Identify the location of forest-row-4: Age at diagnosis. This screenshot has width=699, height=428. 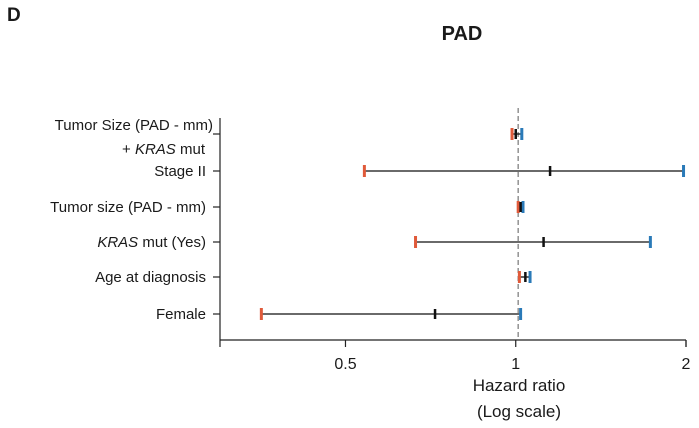
(313, 277).